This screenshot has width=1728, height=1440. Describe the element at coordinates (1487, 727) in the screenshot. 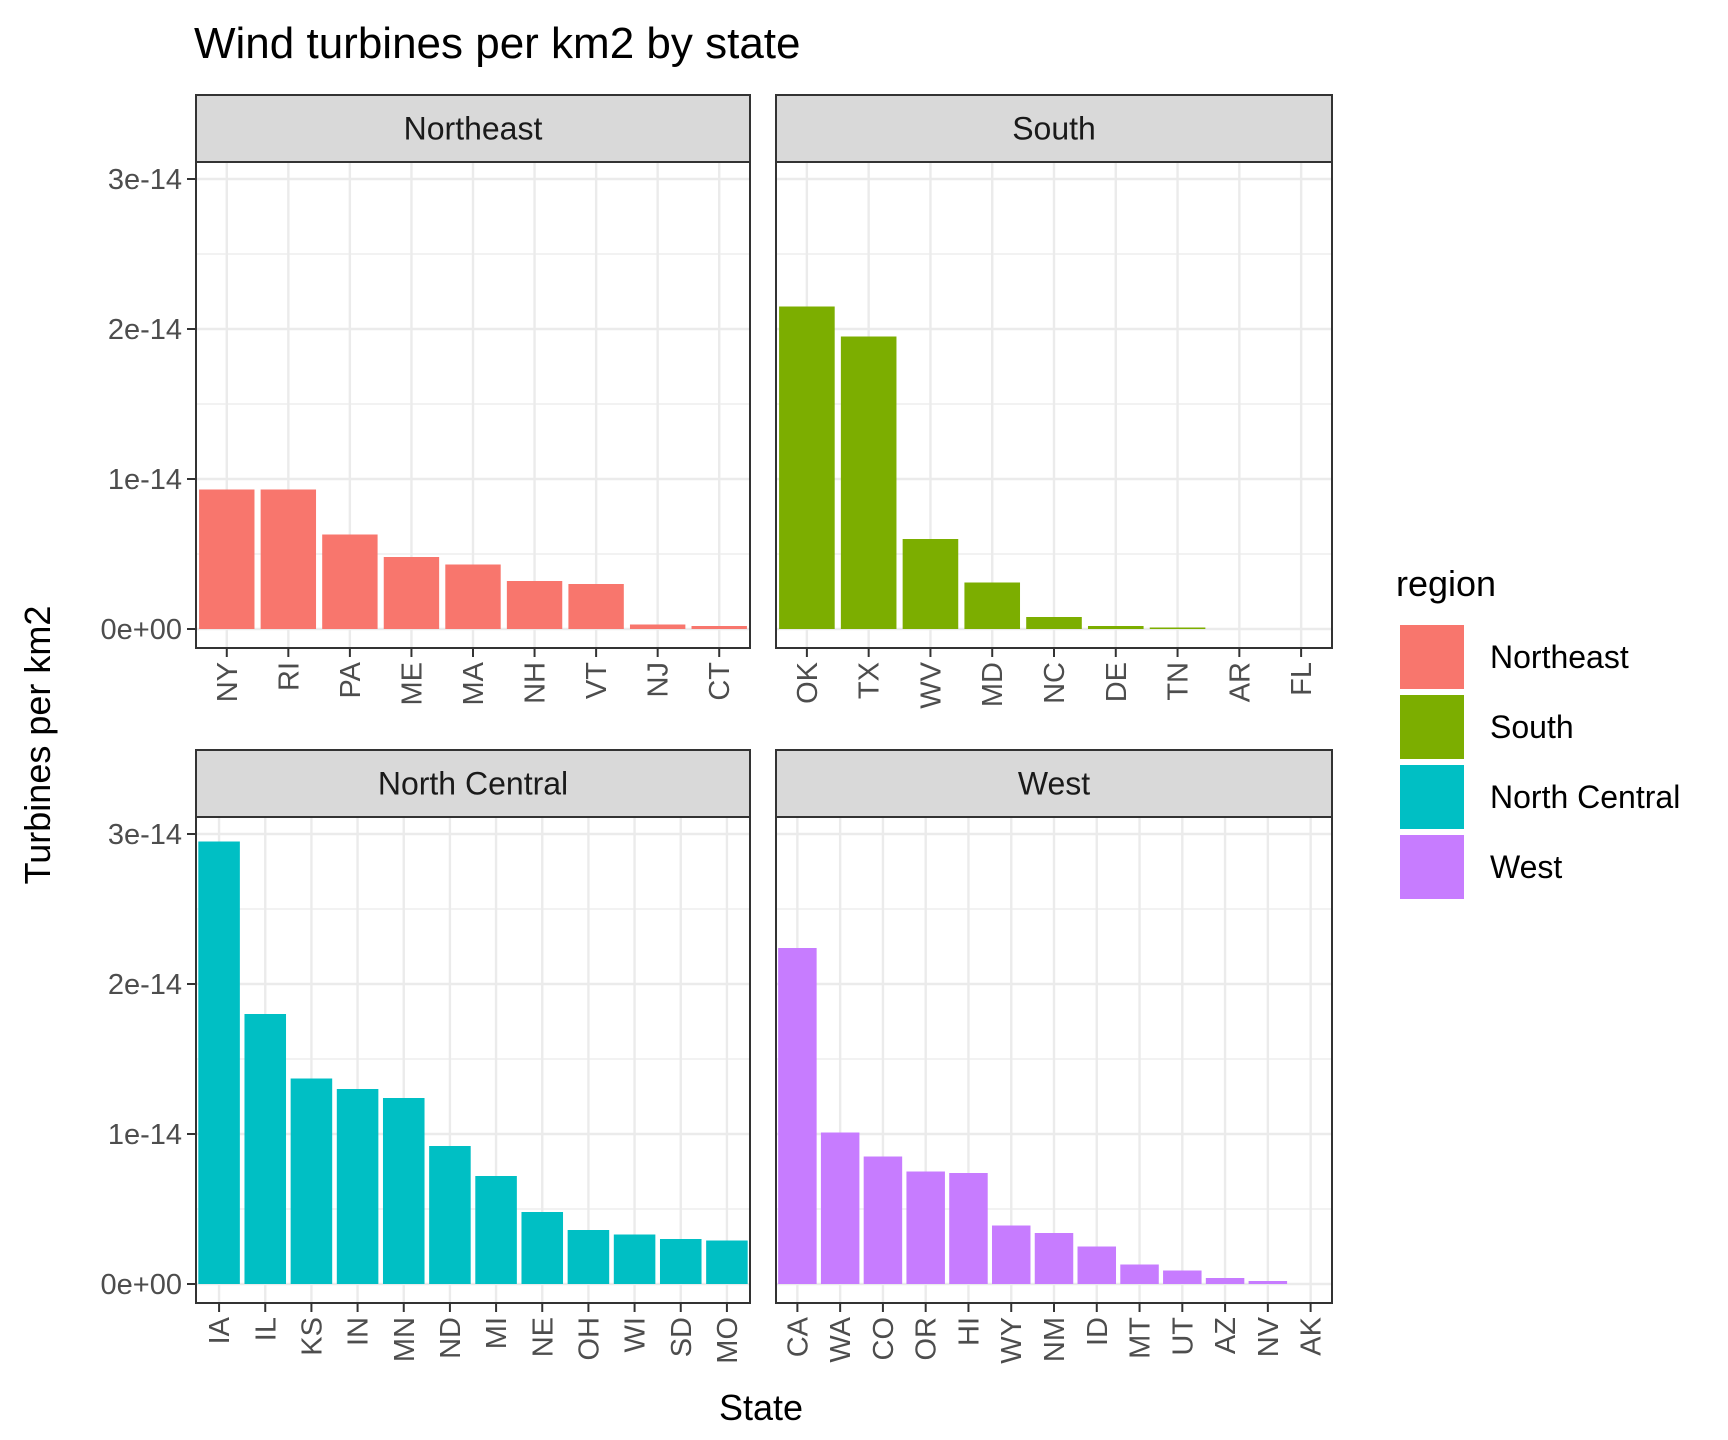

I see `legend-item-south: South` at that location.